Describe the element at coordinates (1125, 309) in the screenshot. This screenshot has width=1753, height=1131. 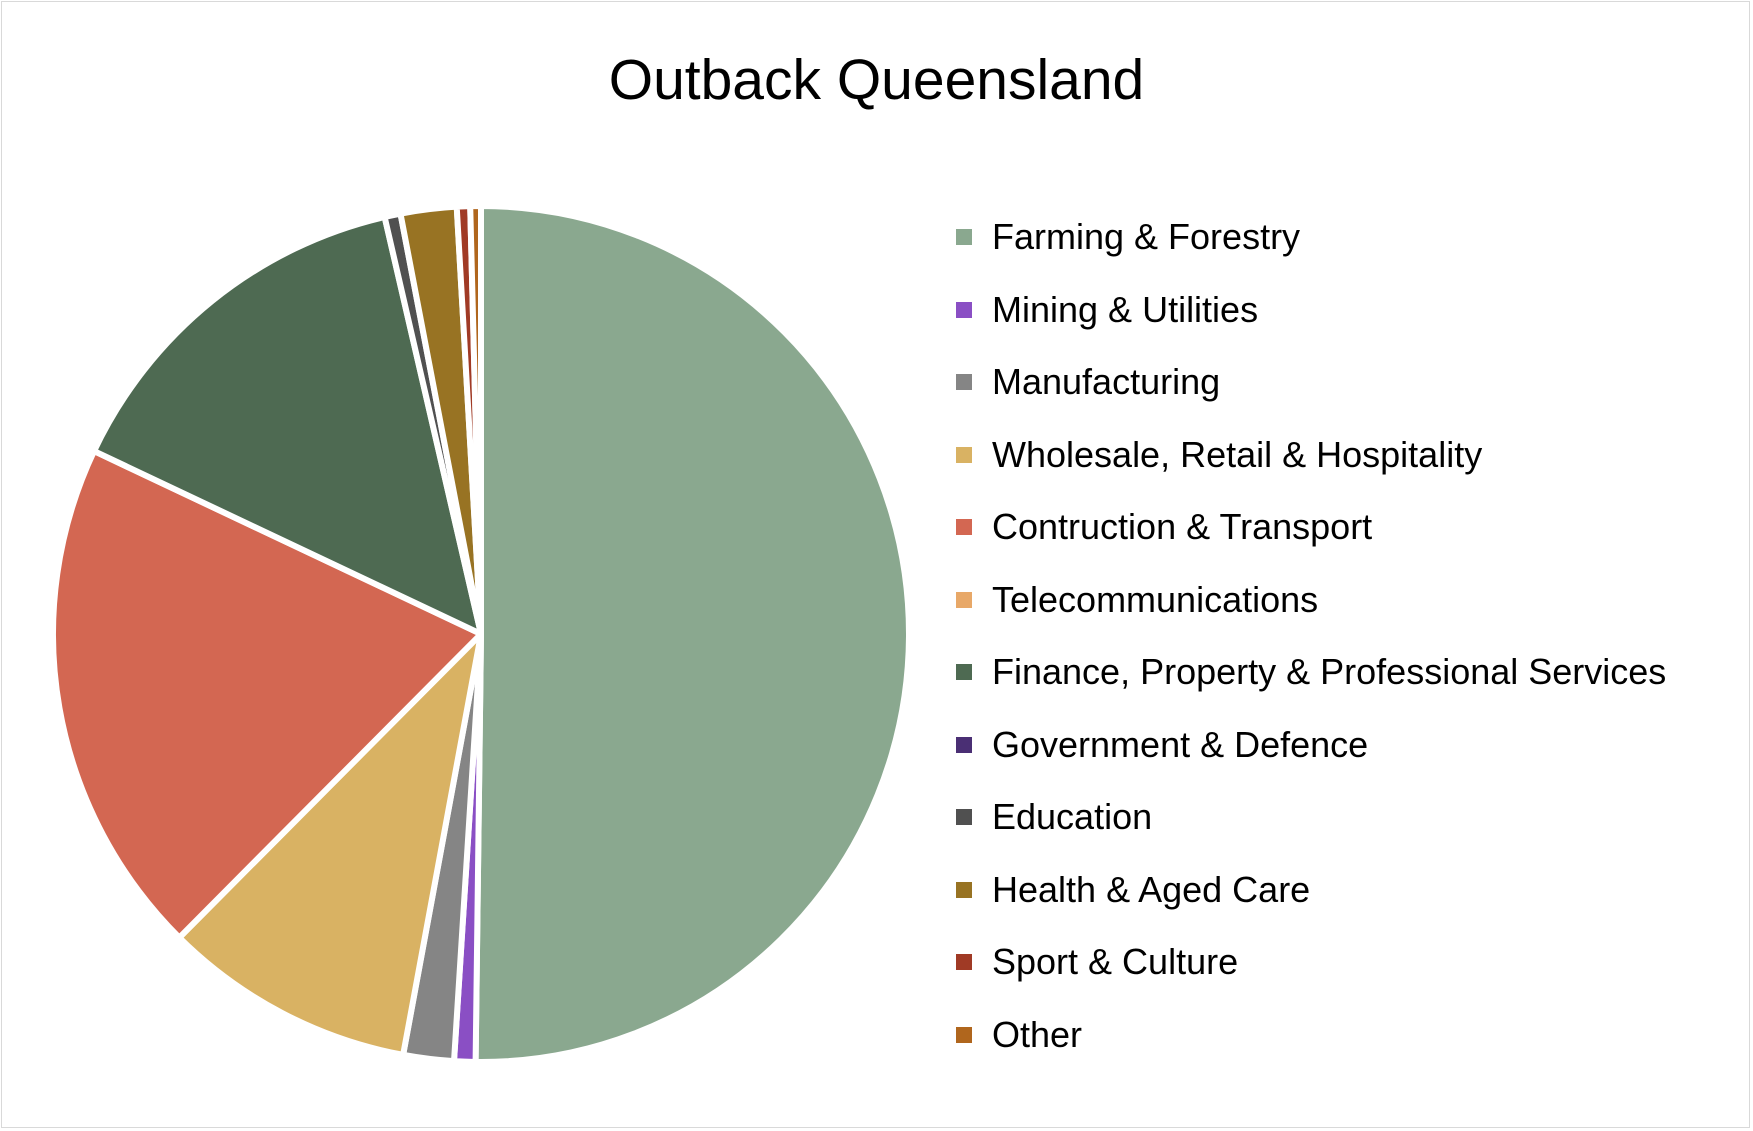
I see `legend-label: Mining & Utilities` at that location.